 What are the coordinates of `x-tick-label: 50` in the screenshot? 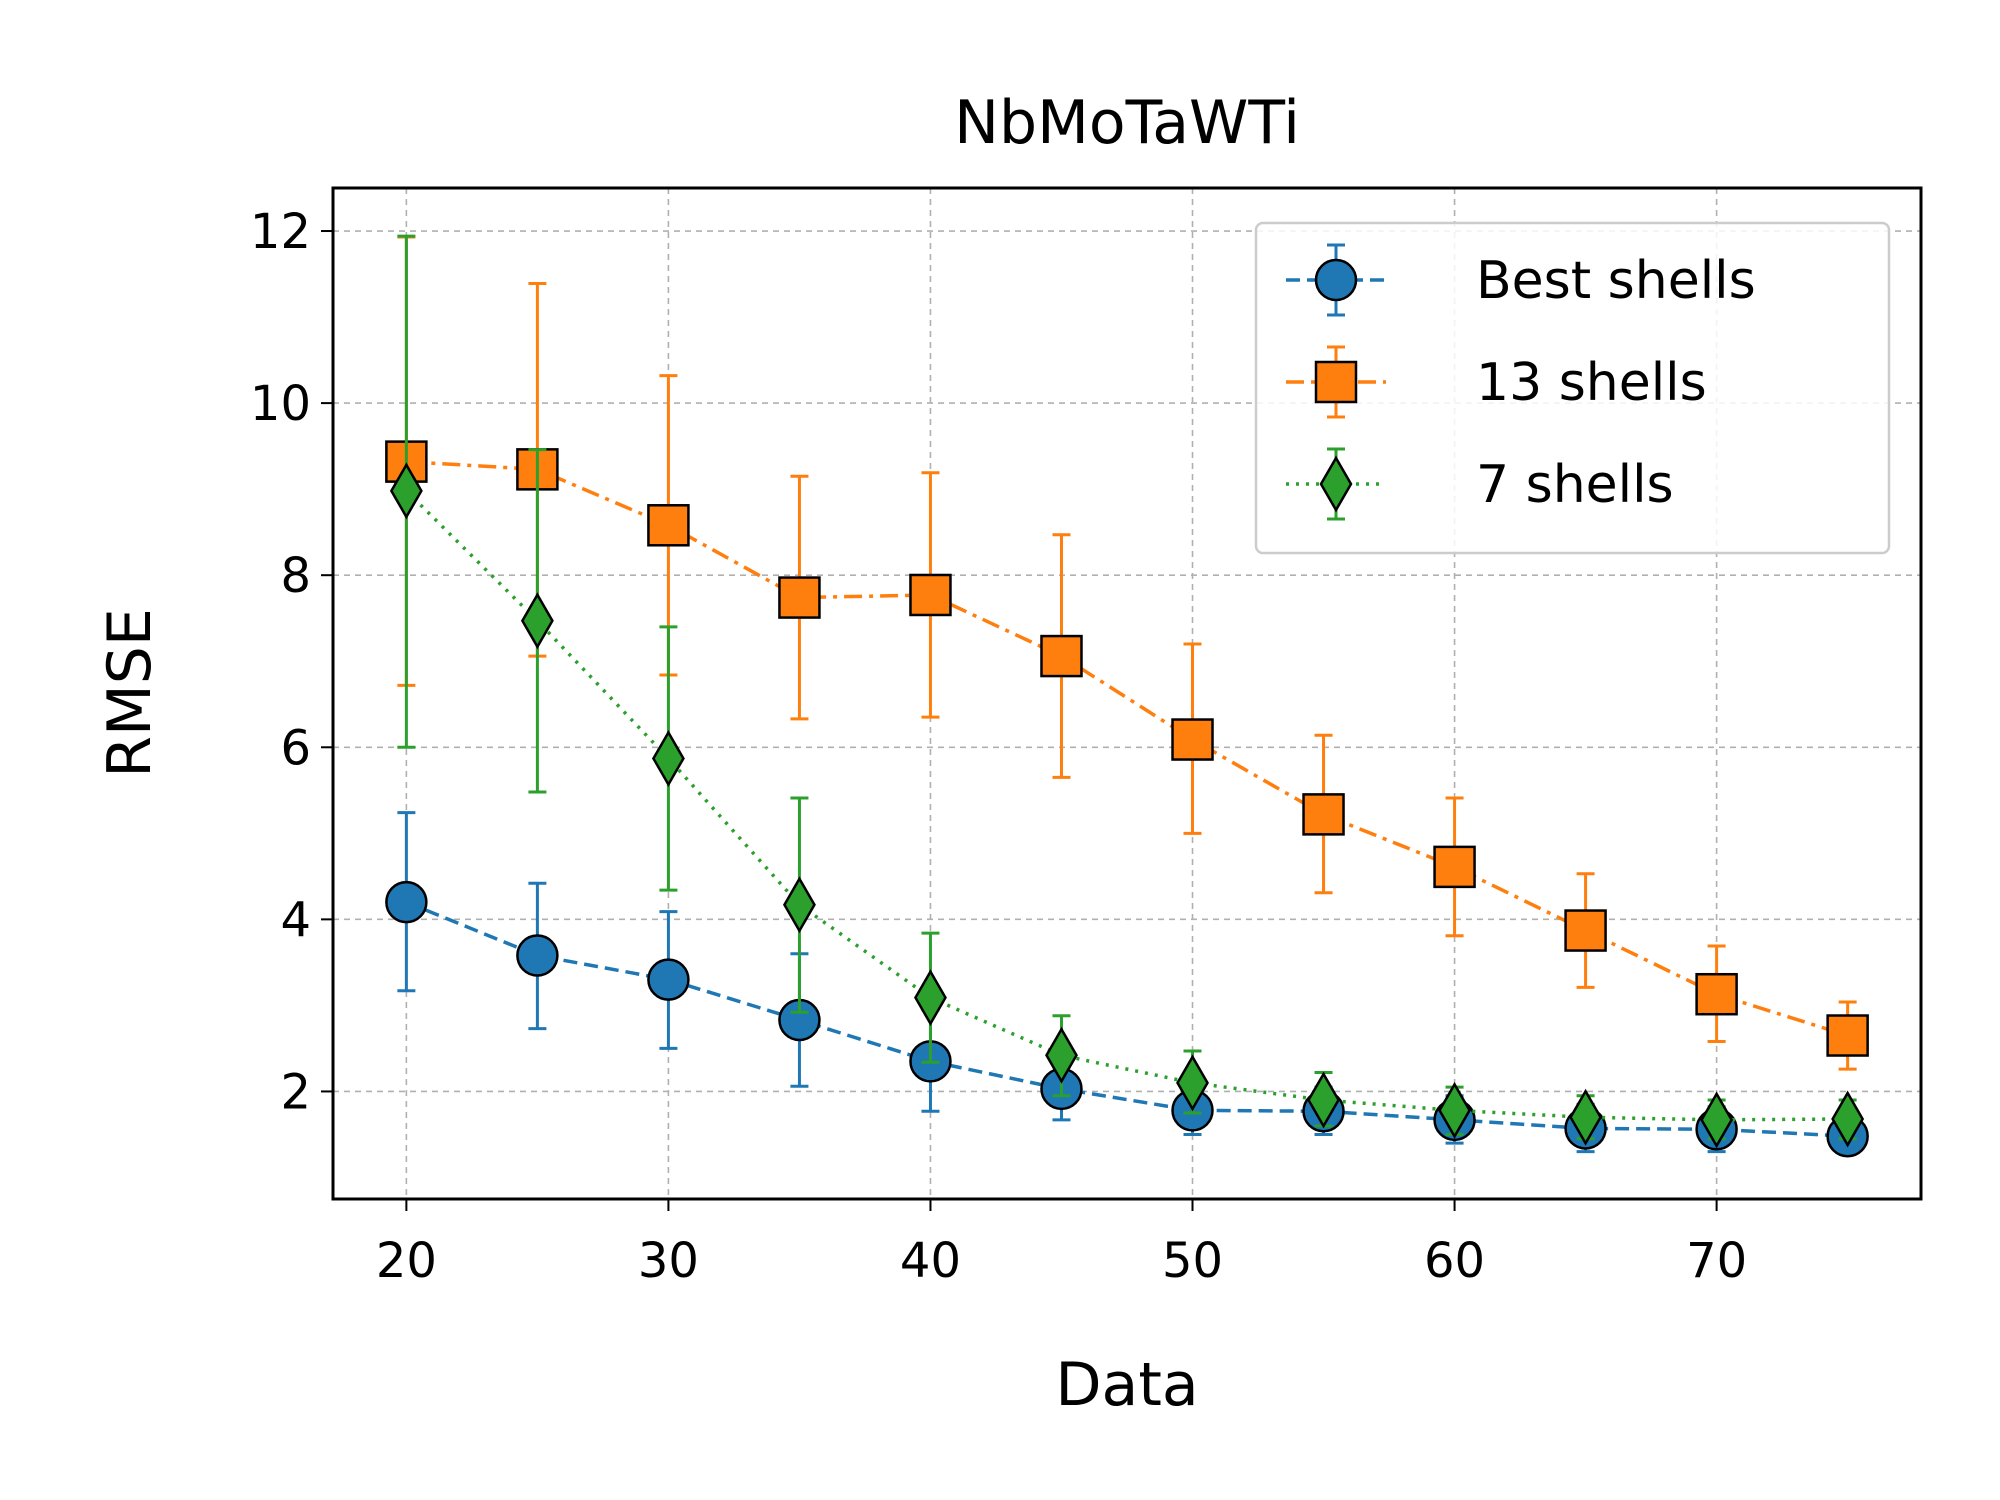 It's located at (1192, 1261).